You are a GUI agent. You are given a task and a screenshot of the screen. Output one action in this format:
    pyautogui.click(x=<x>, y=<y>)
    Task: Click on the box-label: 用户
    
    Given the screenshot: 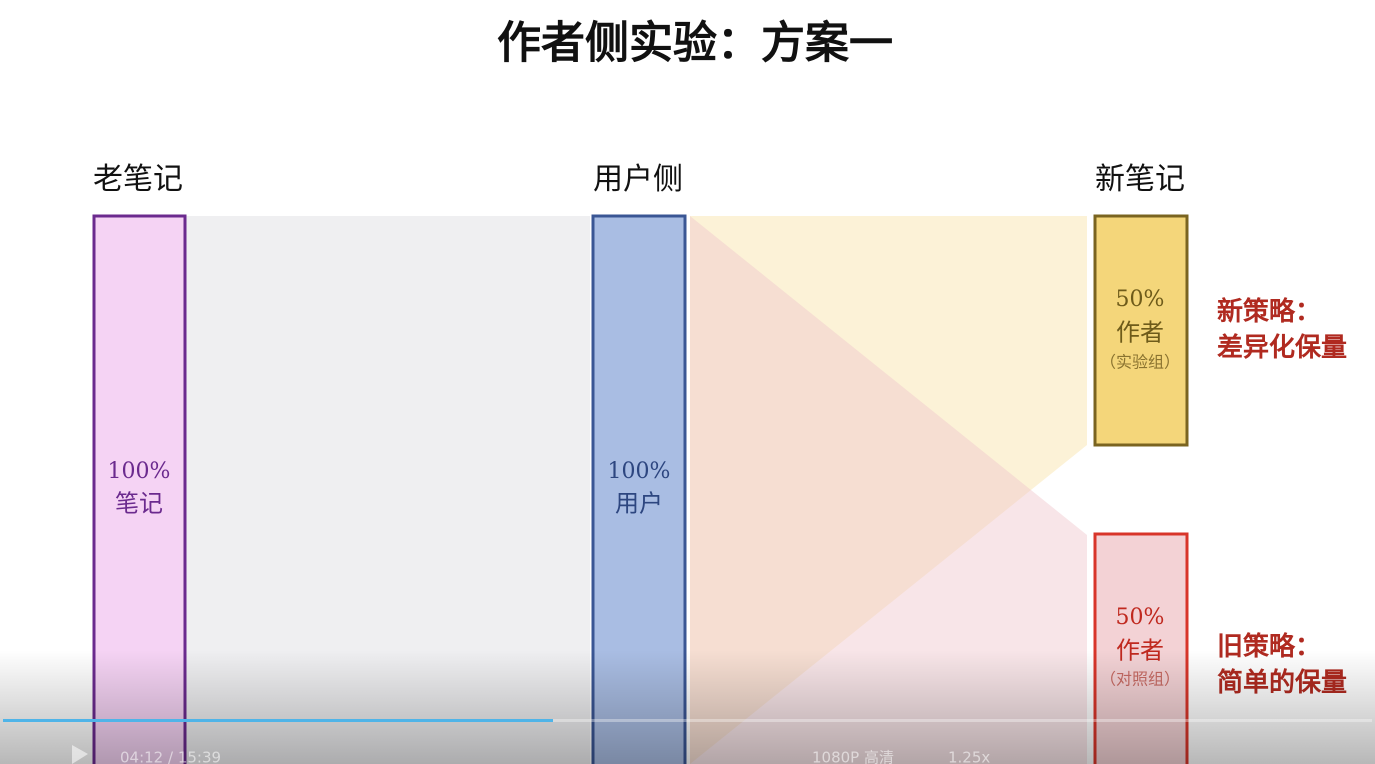 What is the action you would take?
    pyautogui.click(x=639, y=504)
    